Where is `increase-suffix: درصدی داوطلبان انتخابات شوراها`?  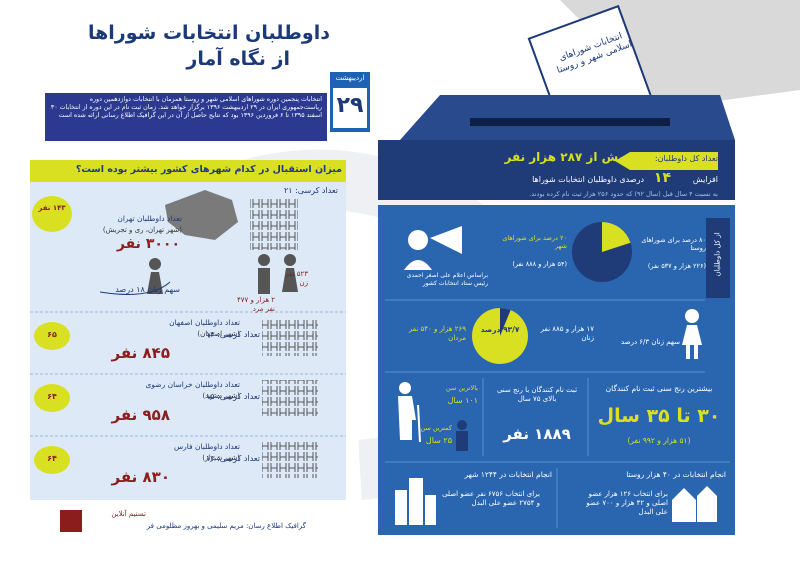
increase-suffix: درصدی داوطلبان انتخابات شوراها is located at coordinates (588, 179).